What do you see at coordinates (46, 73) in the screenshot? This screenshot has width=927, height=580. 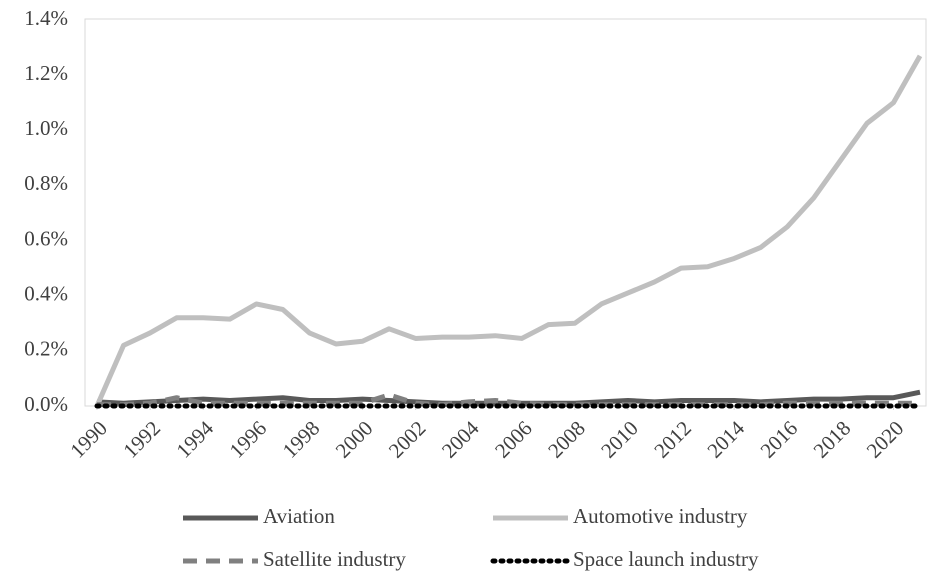 I see `y-tick-label: 1.2%` at bounding box center [46, 73].